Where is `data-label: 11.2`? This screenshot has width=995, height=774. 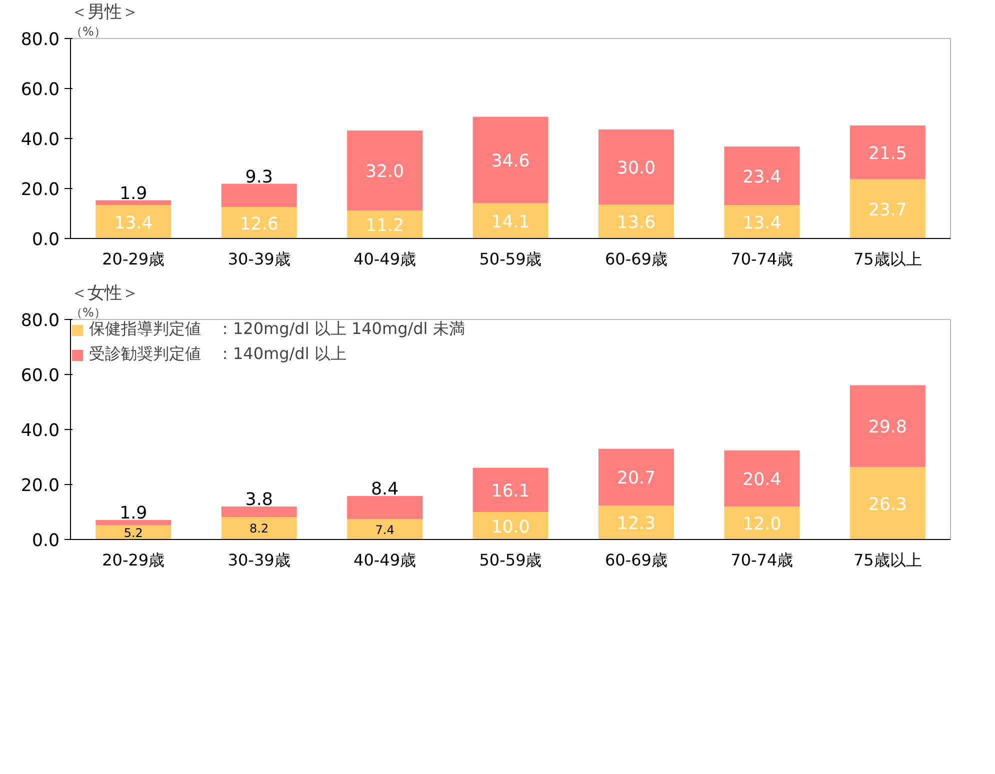 data-label: 11.2 is located at coordinates (384, 226).